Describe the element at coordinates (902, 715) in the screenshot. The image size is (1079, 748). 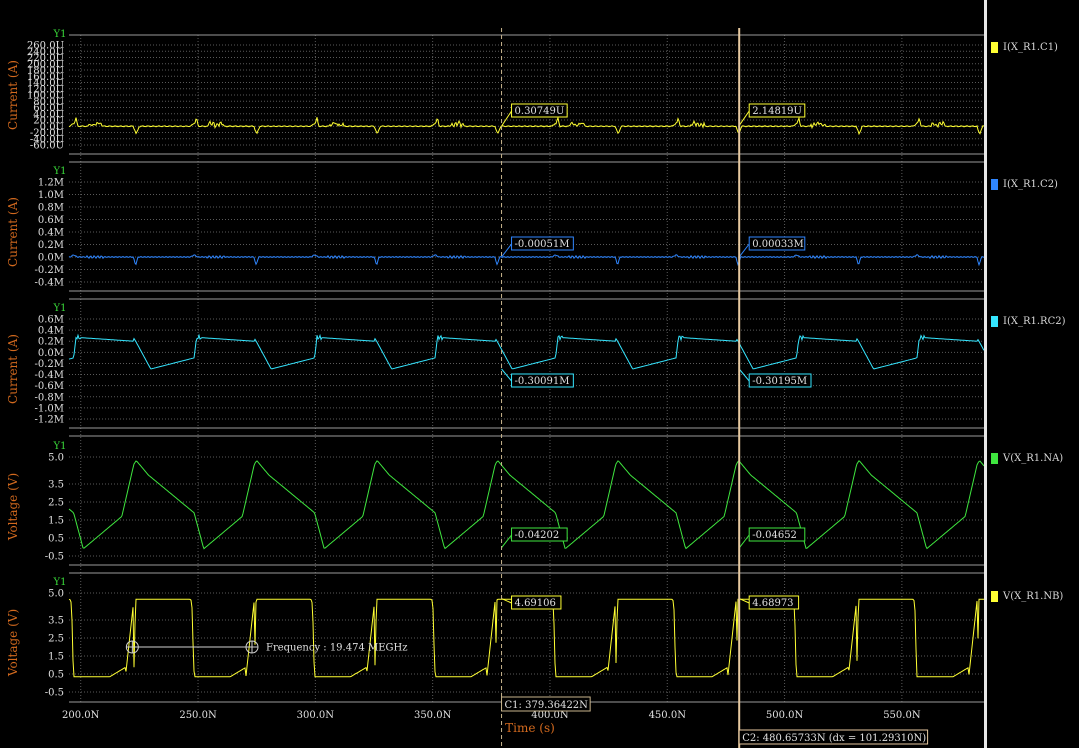
I see `x-tick-label: 550.0N` at that location.